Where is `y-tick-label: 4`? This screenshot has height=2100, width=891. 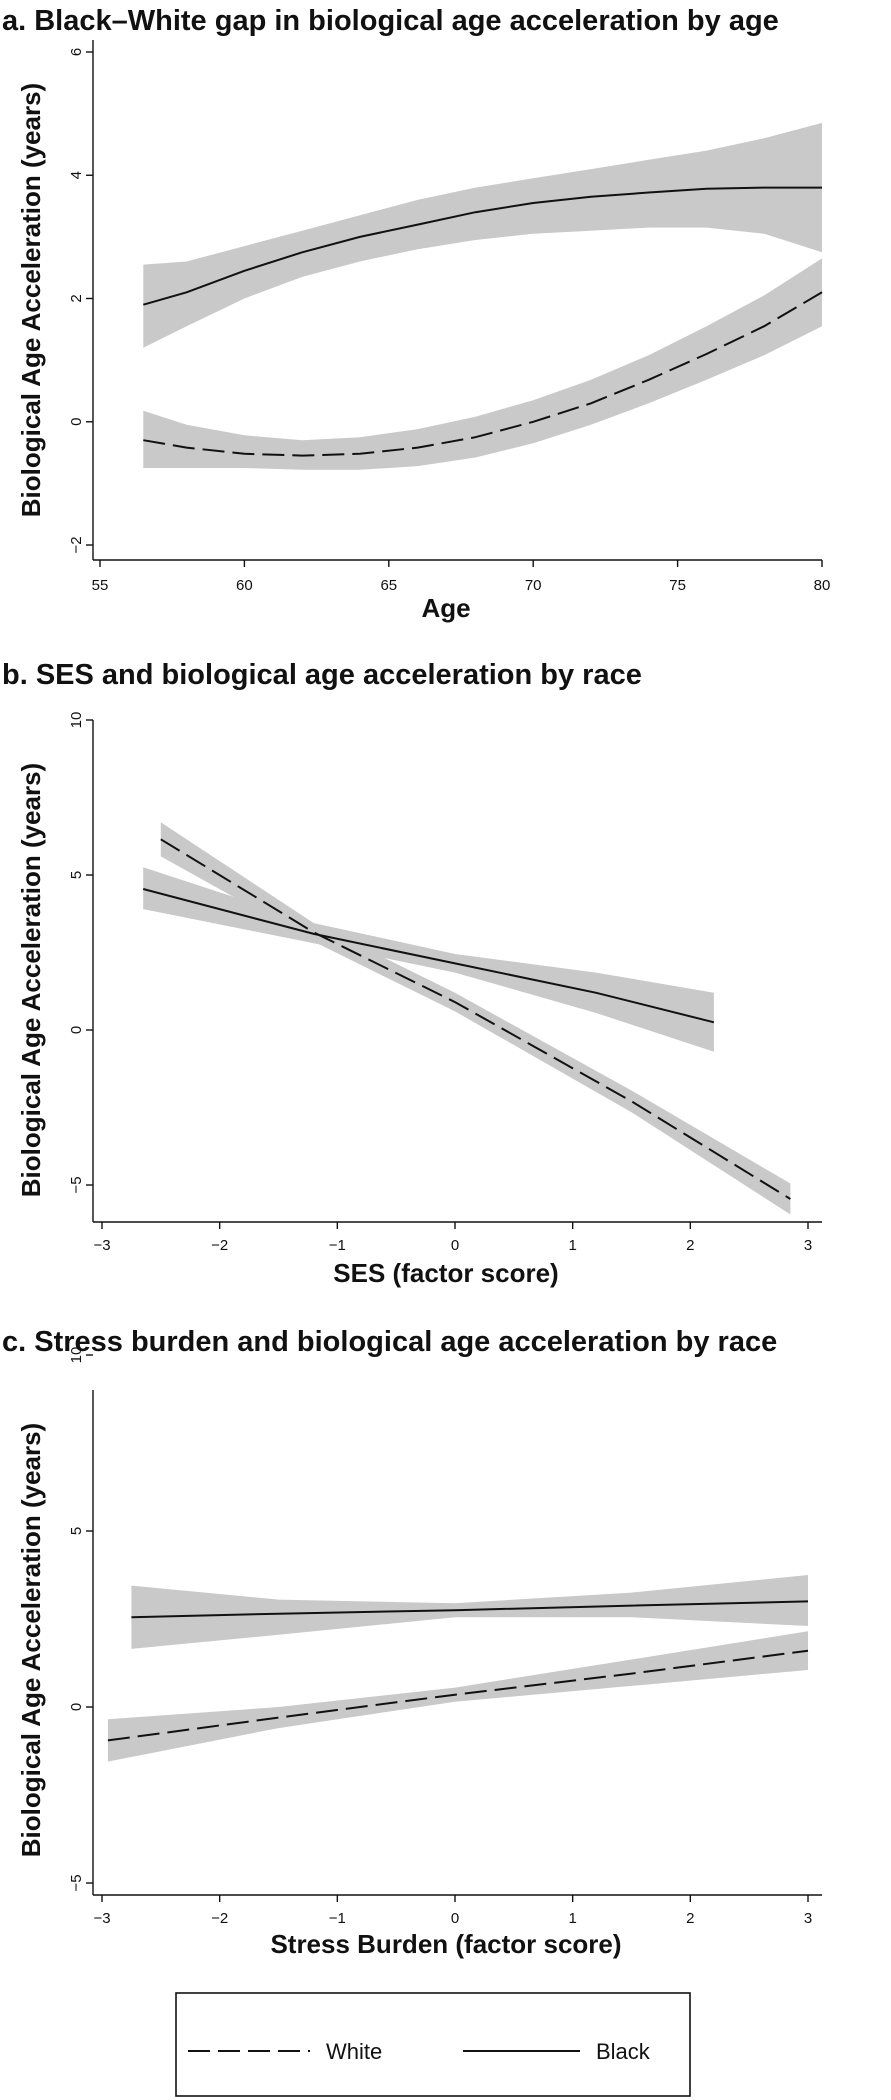 y-tick-label: 4 is located at coordinates (76, 175).